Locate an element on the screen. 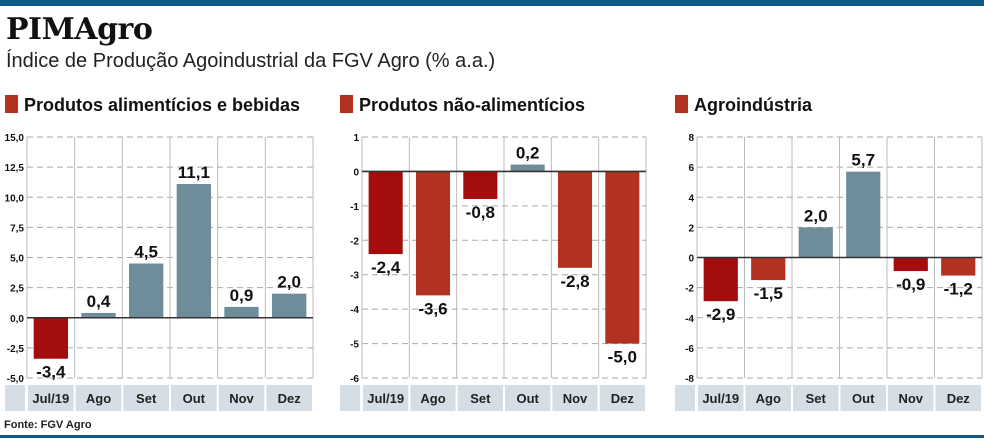 This screenshot has height=439, width=984. data-label: -2,8 is located at coordinates (574, 281).